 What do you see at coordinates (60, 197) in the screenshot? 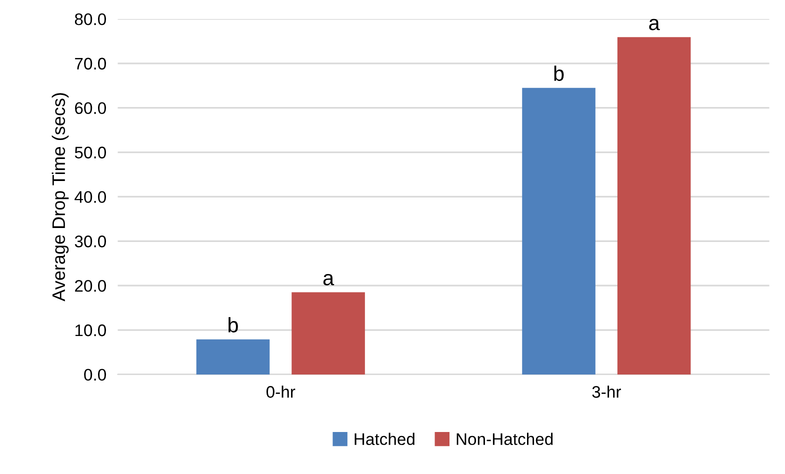
I see `y-axis-title: Average Drop Time (secs)` at bounding box center [60, 197].